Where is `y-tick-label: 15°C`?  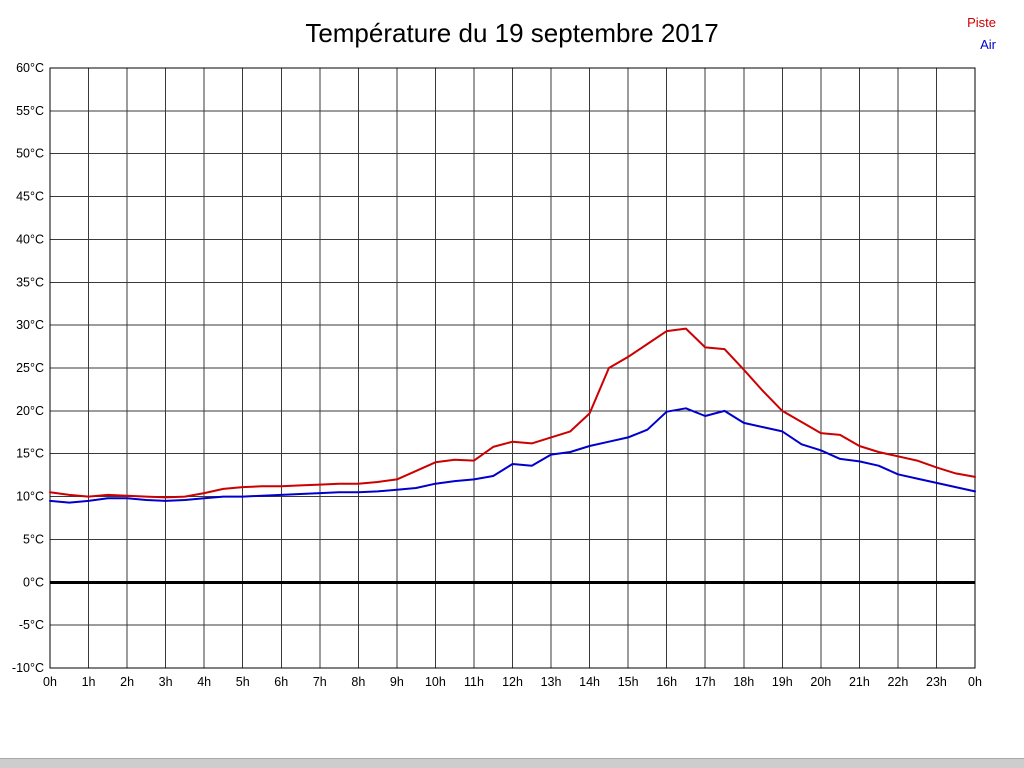 y-tick-label: 15°C is located at coordinates (30, 454).